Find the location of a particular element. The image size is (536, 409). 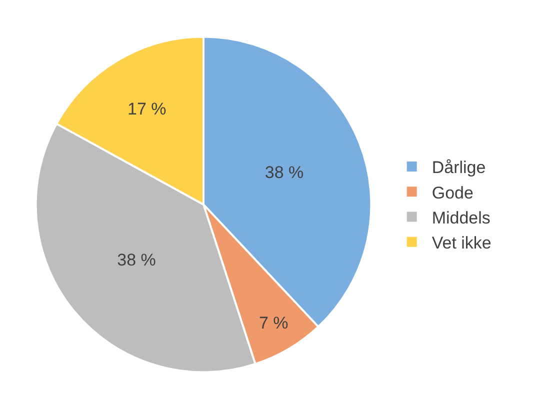

legend-label: Middels is located at coordinates (461, 218).